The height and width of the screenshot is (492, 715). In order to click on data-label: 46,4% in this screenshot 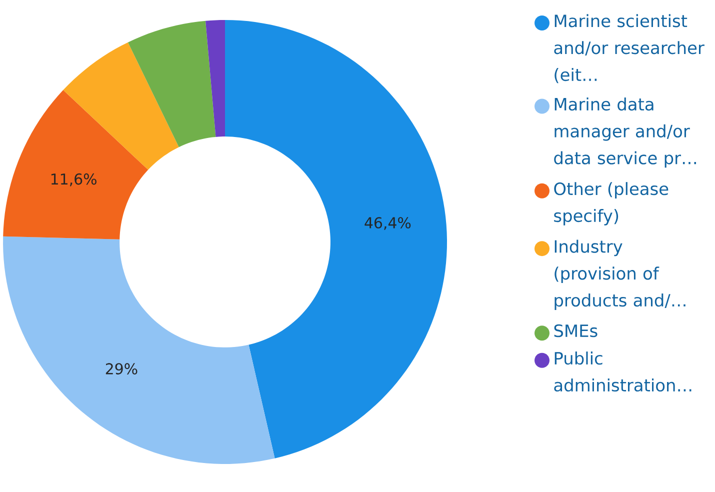, I will do `click(387, 223)`.